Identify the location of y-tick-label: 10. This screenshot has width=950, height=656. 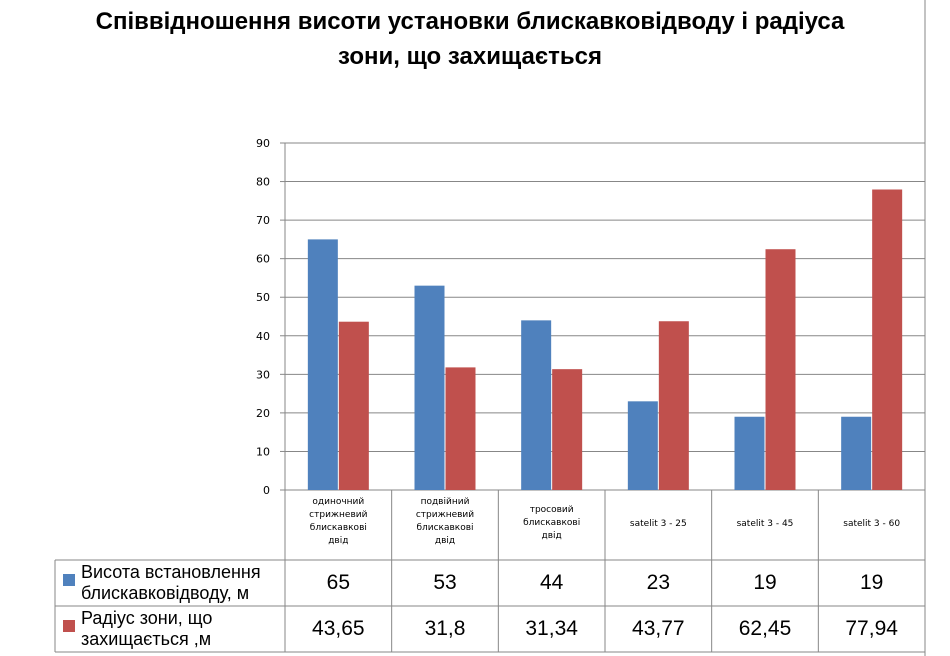
(263, 451).